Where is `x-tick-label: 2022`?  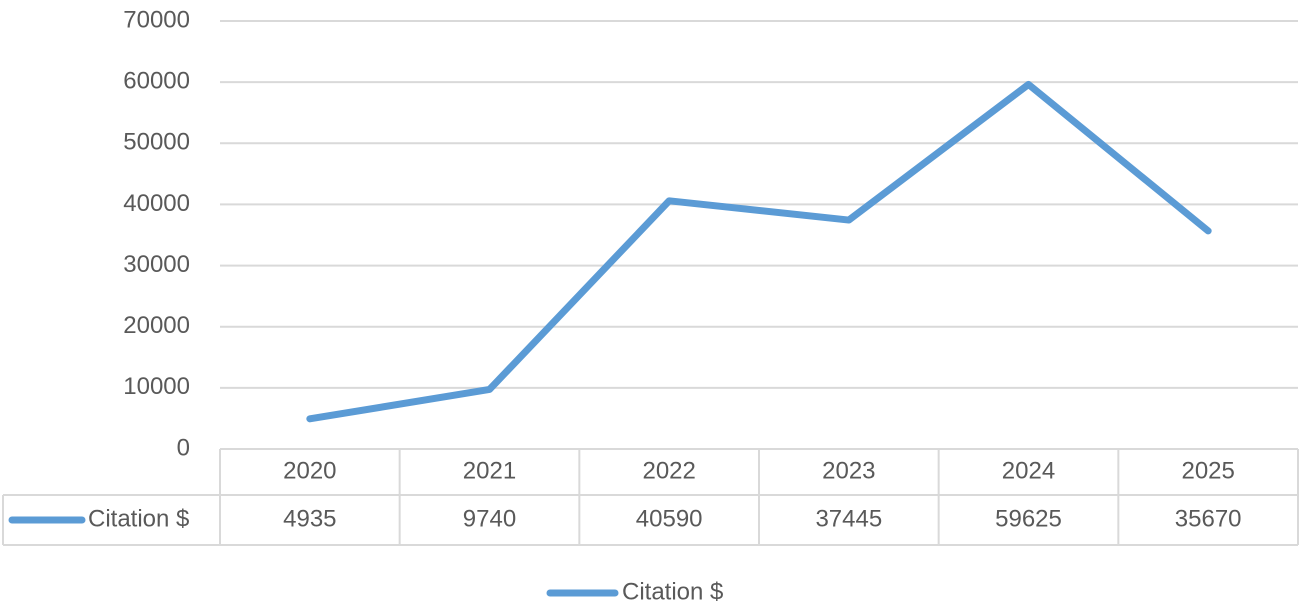 x-tick-label: 2022 is located at coordinates (668, 470).